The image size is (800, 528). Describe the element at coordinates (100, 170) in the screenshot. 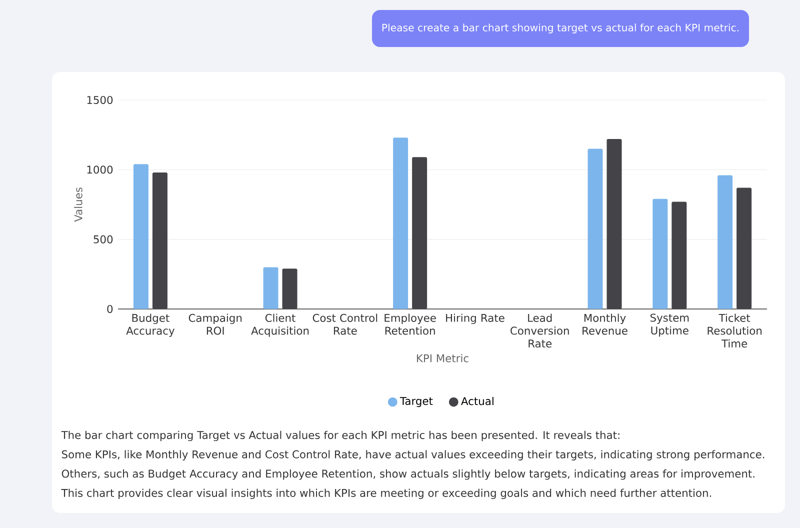

I see `y-tick-label: 1000` at that location.